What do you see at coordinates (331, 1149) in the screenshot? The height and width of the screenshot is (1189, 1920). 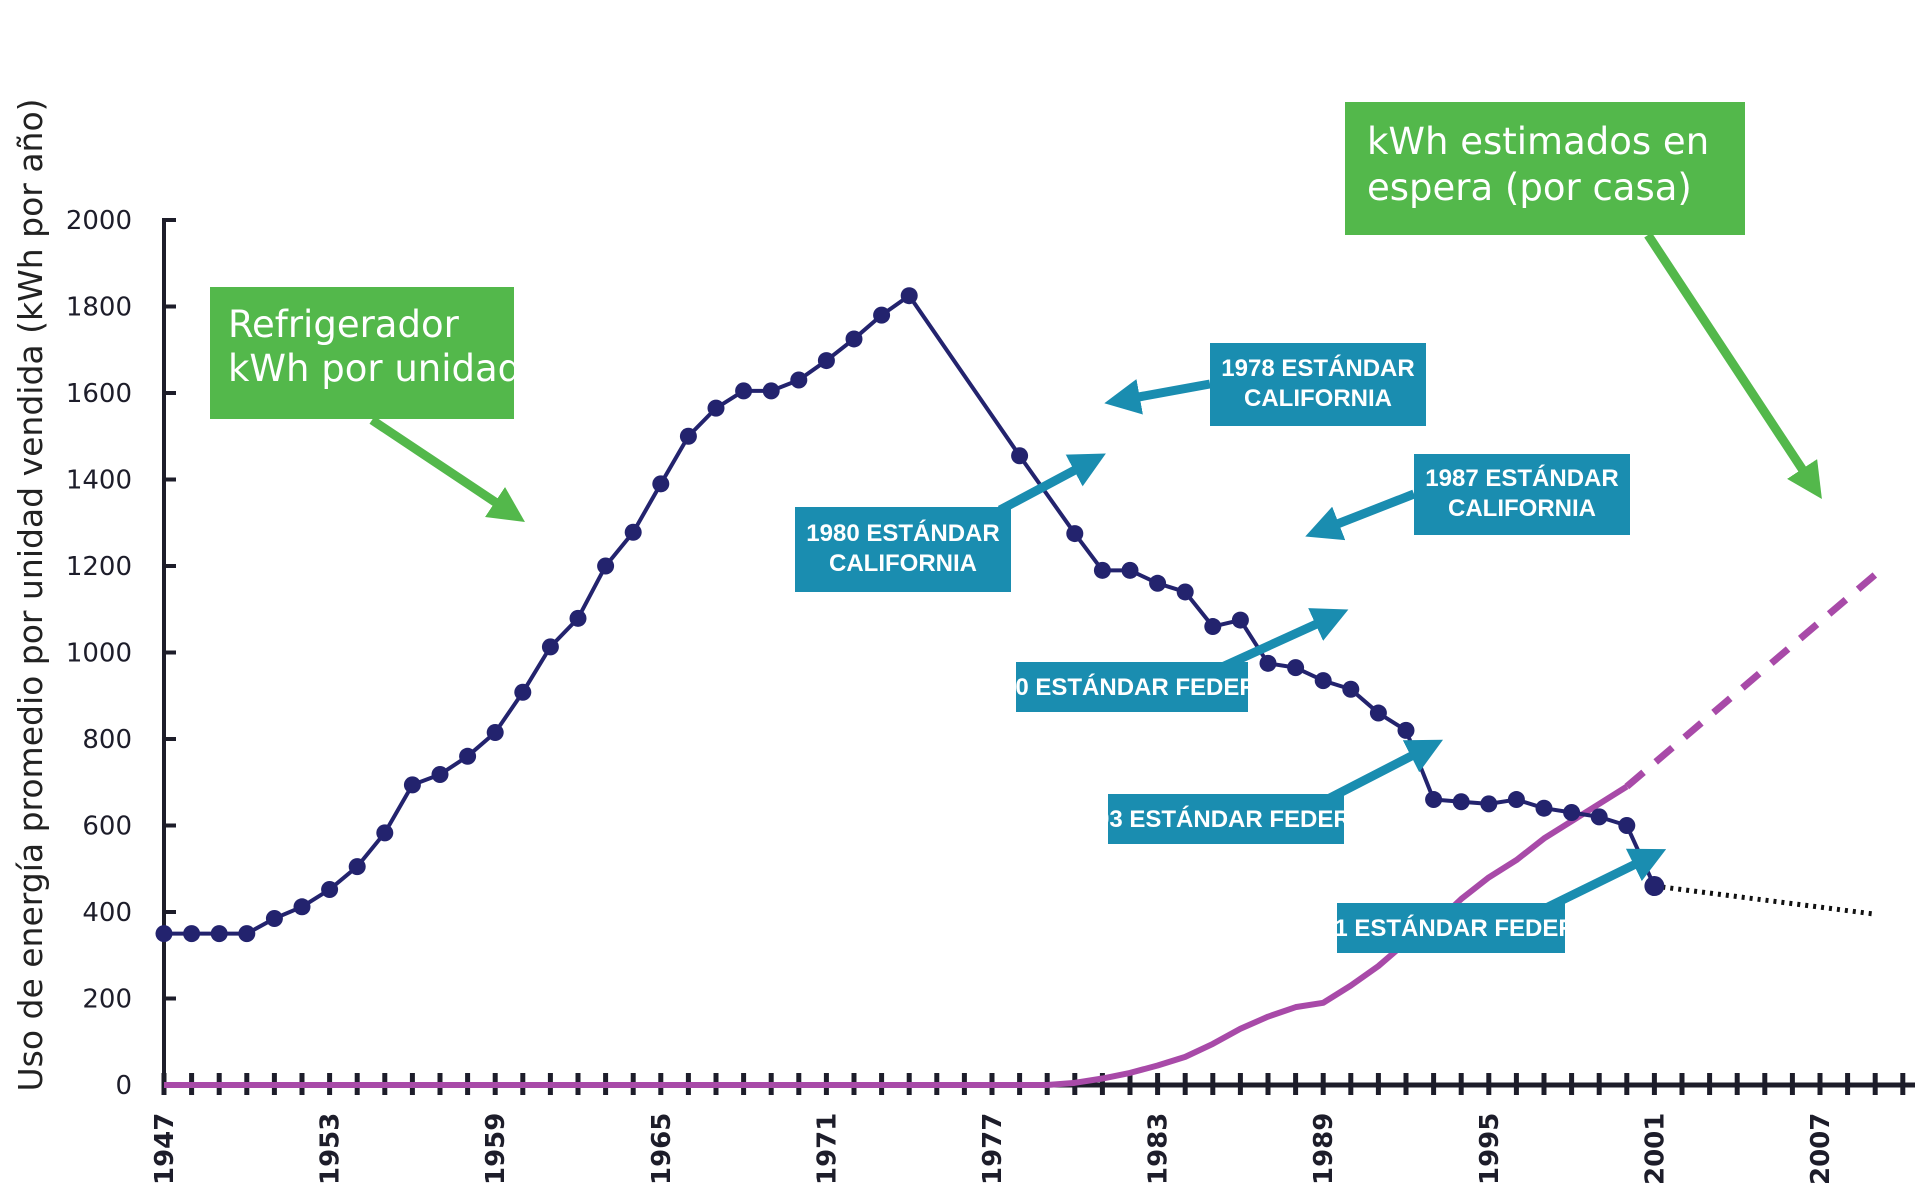 I see `x-tick-label: 1953` at bounding box center [331, 1149].